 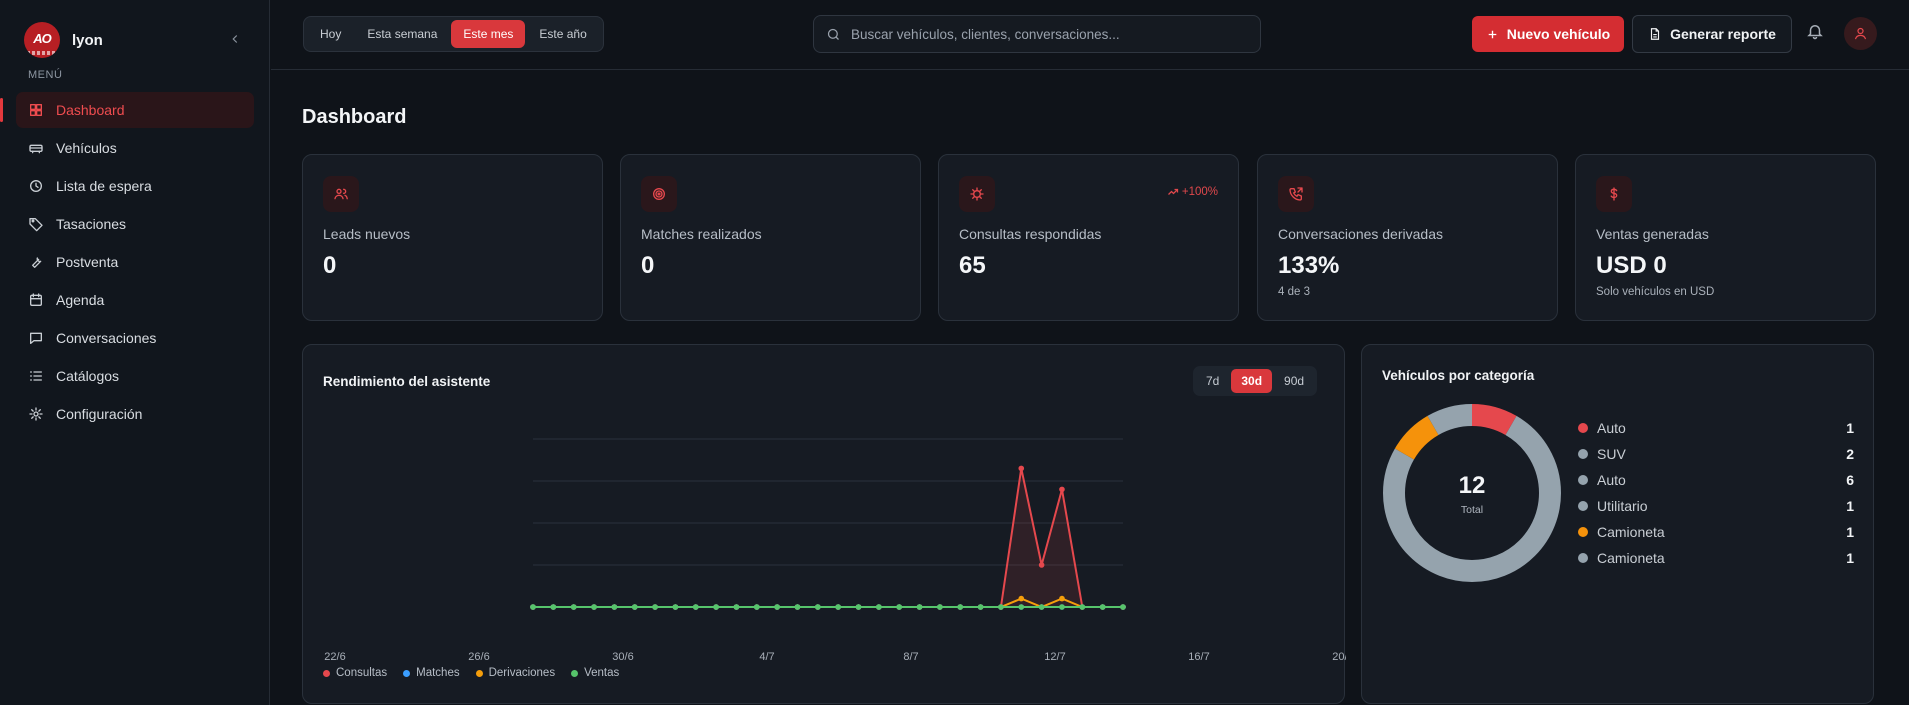 What do you see at coordinates (833, 34) in the screenshot?
I see `search-icon` at bounding box center [833, 34].